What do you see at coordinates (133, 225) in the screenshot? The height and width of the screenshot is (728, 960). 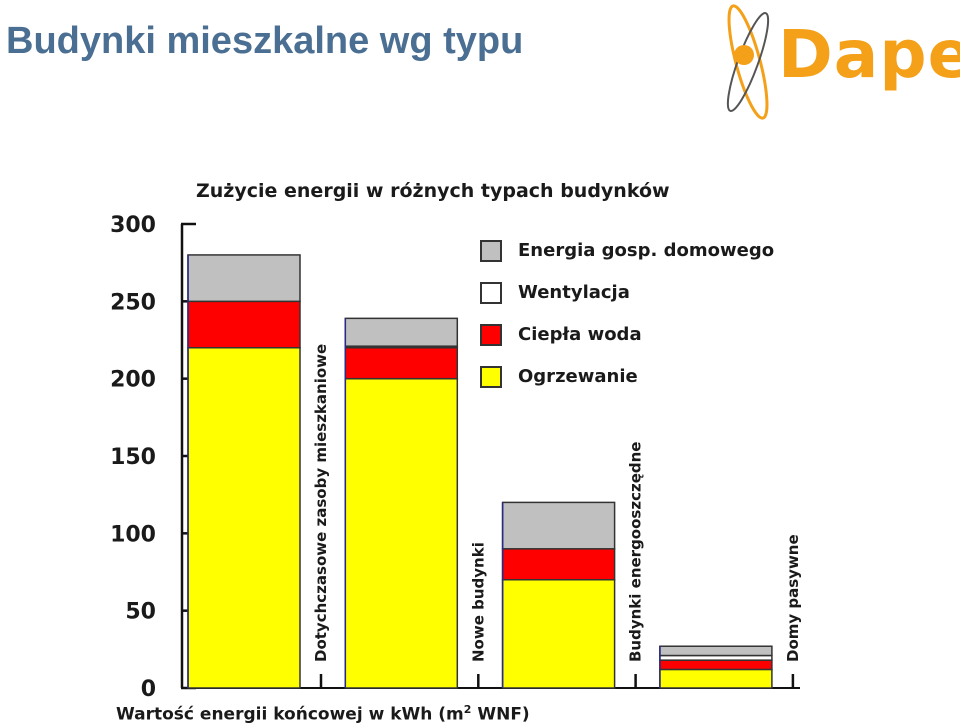 I see `y-tick-label-300: 300` at bounding box center [133, 225].